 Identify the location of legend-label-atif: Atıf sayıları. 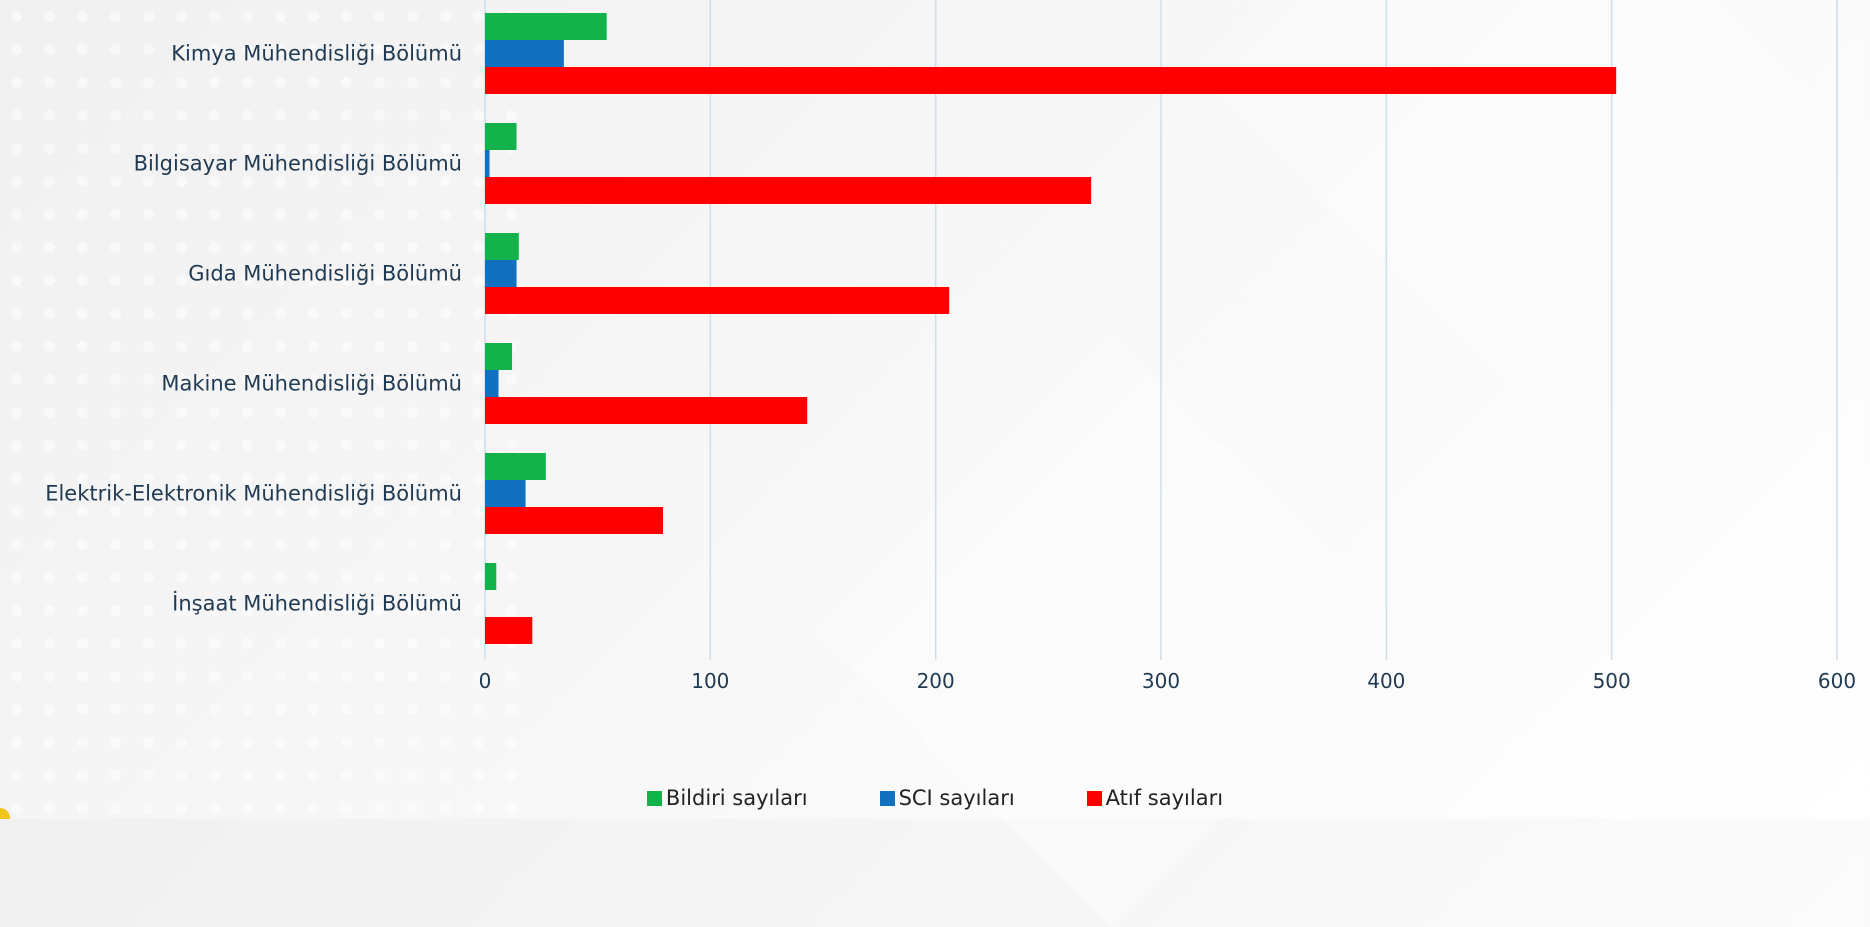
(1164, 798).